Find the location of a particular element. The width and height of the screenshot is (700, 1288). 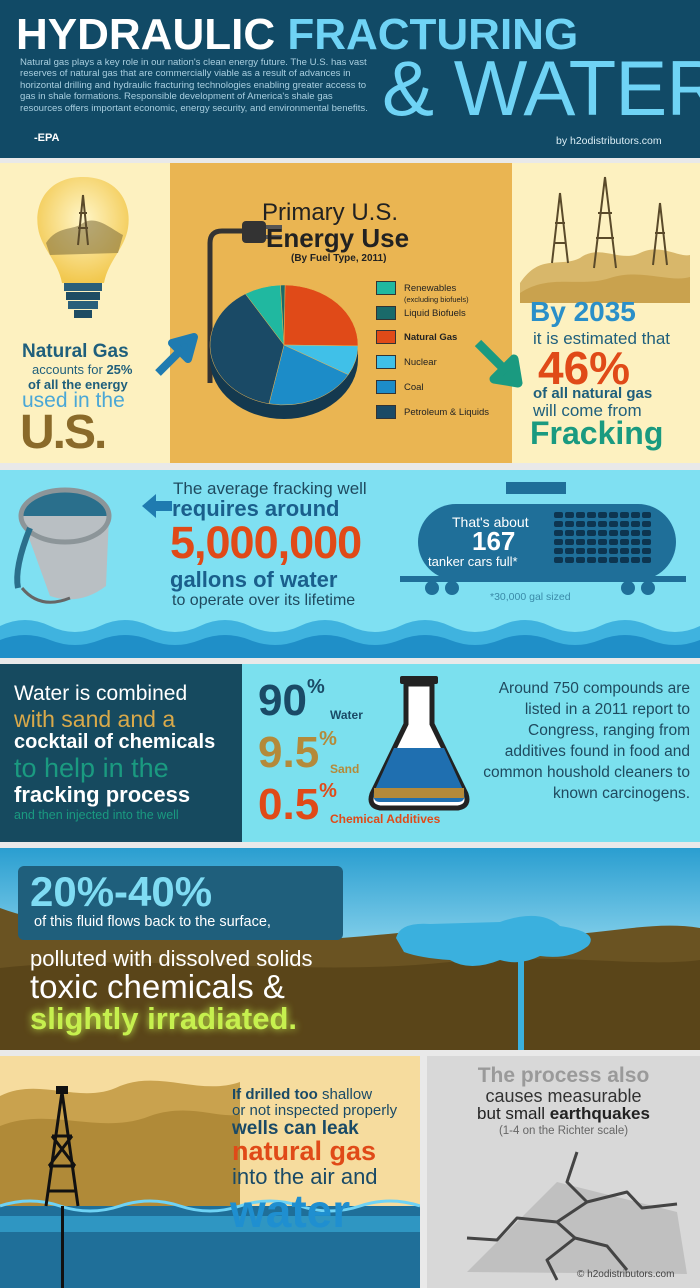

leak-line2: or not inspected properly is located at coordinates (315, 1110).